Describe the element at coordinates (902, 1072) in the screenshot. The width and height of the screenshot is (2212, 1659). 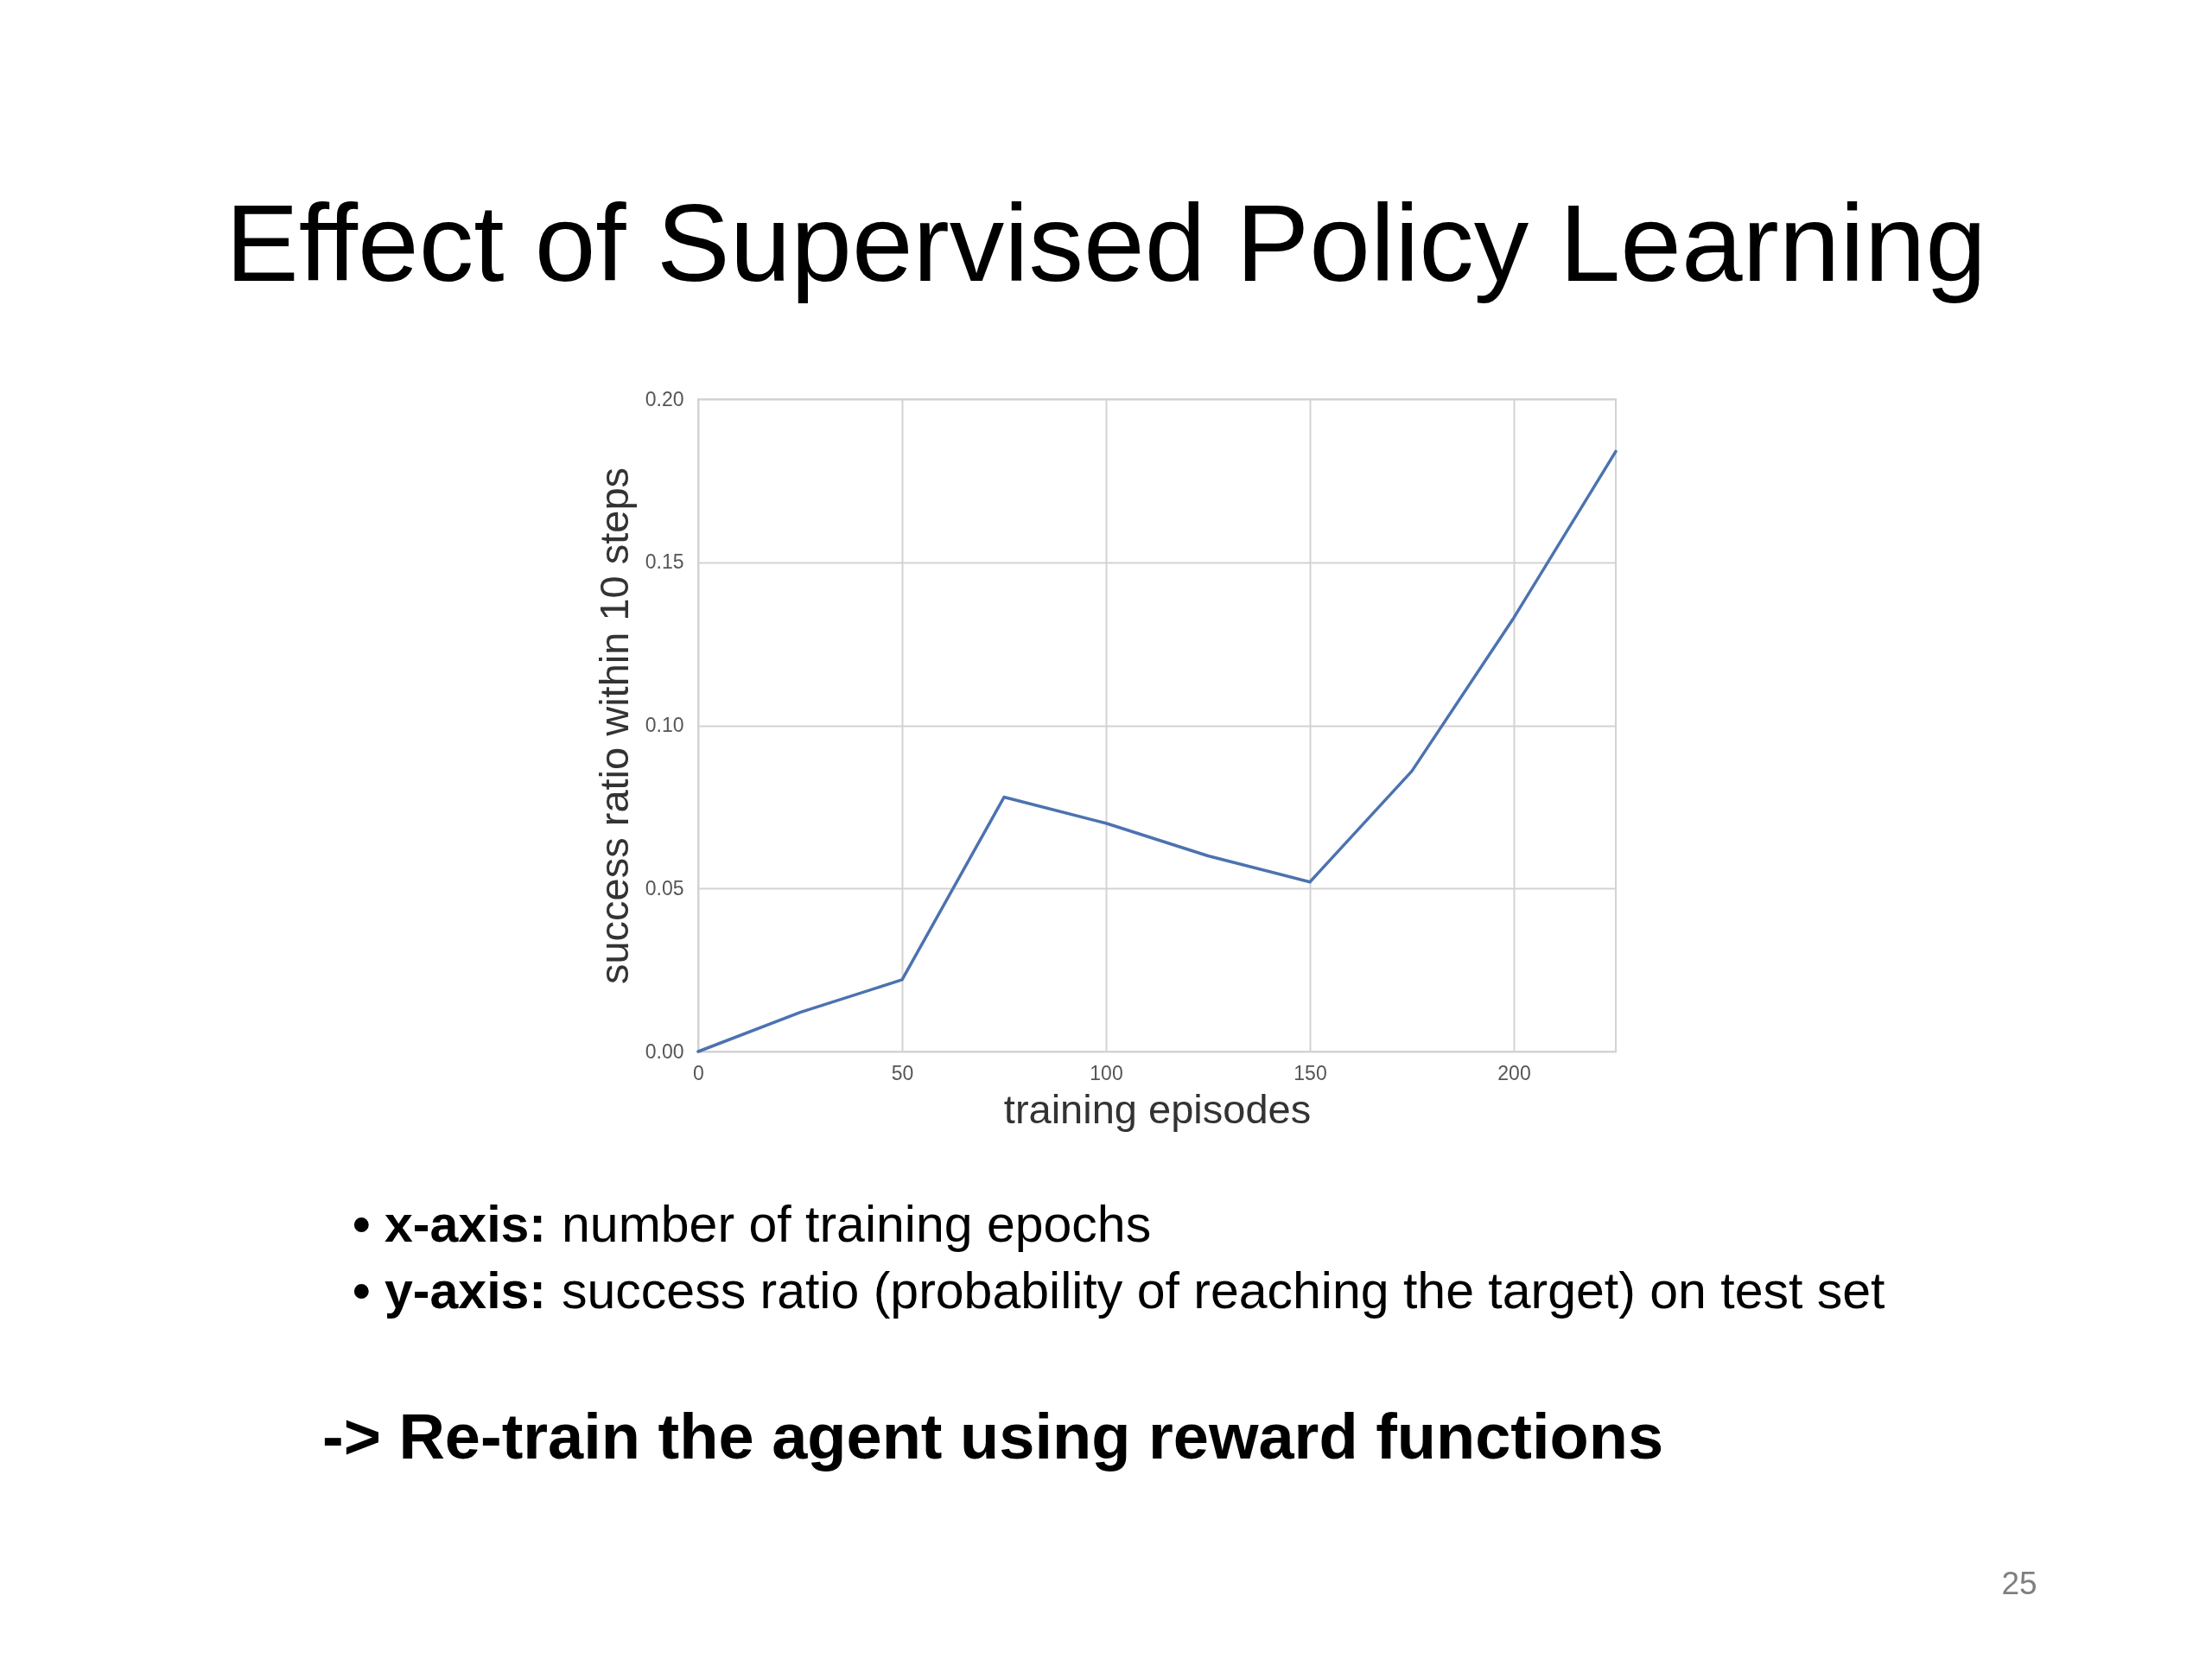
I see `x-tick-label: 50` at that location.